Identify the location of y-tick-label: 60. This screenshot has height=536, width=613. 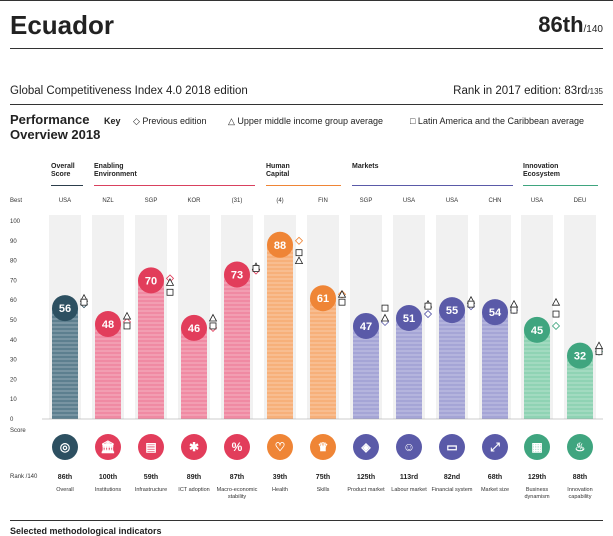
(13, 301).